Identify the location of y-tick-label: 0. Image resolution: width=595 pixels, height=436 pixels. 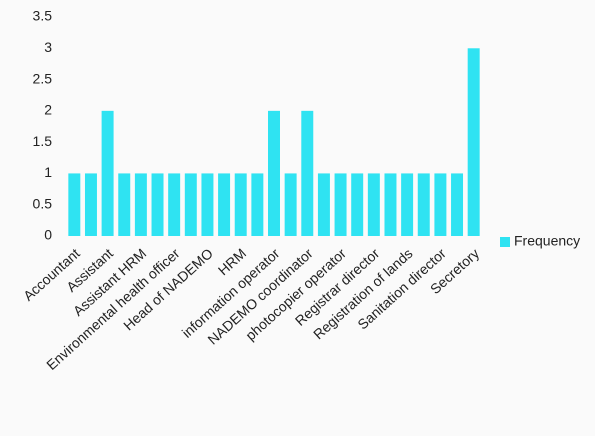
(48, 235).